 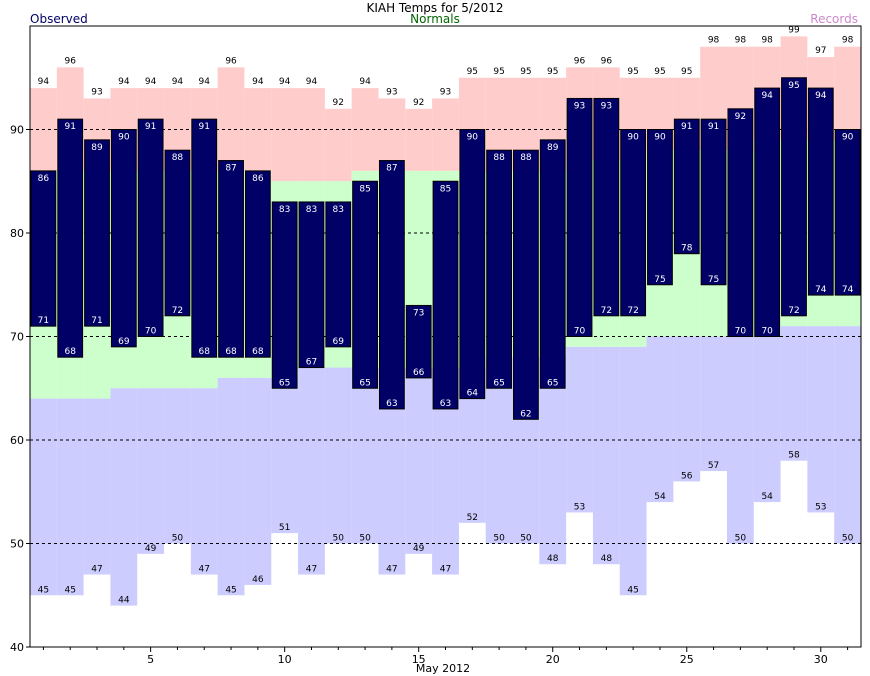 I want to click on record-high-label-day-10: 94, so click(x=285, y=82).